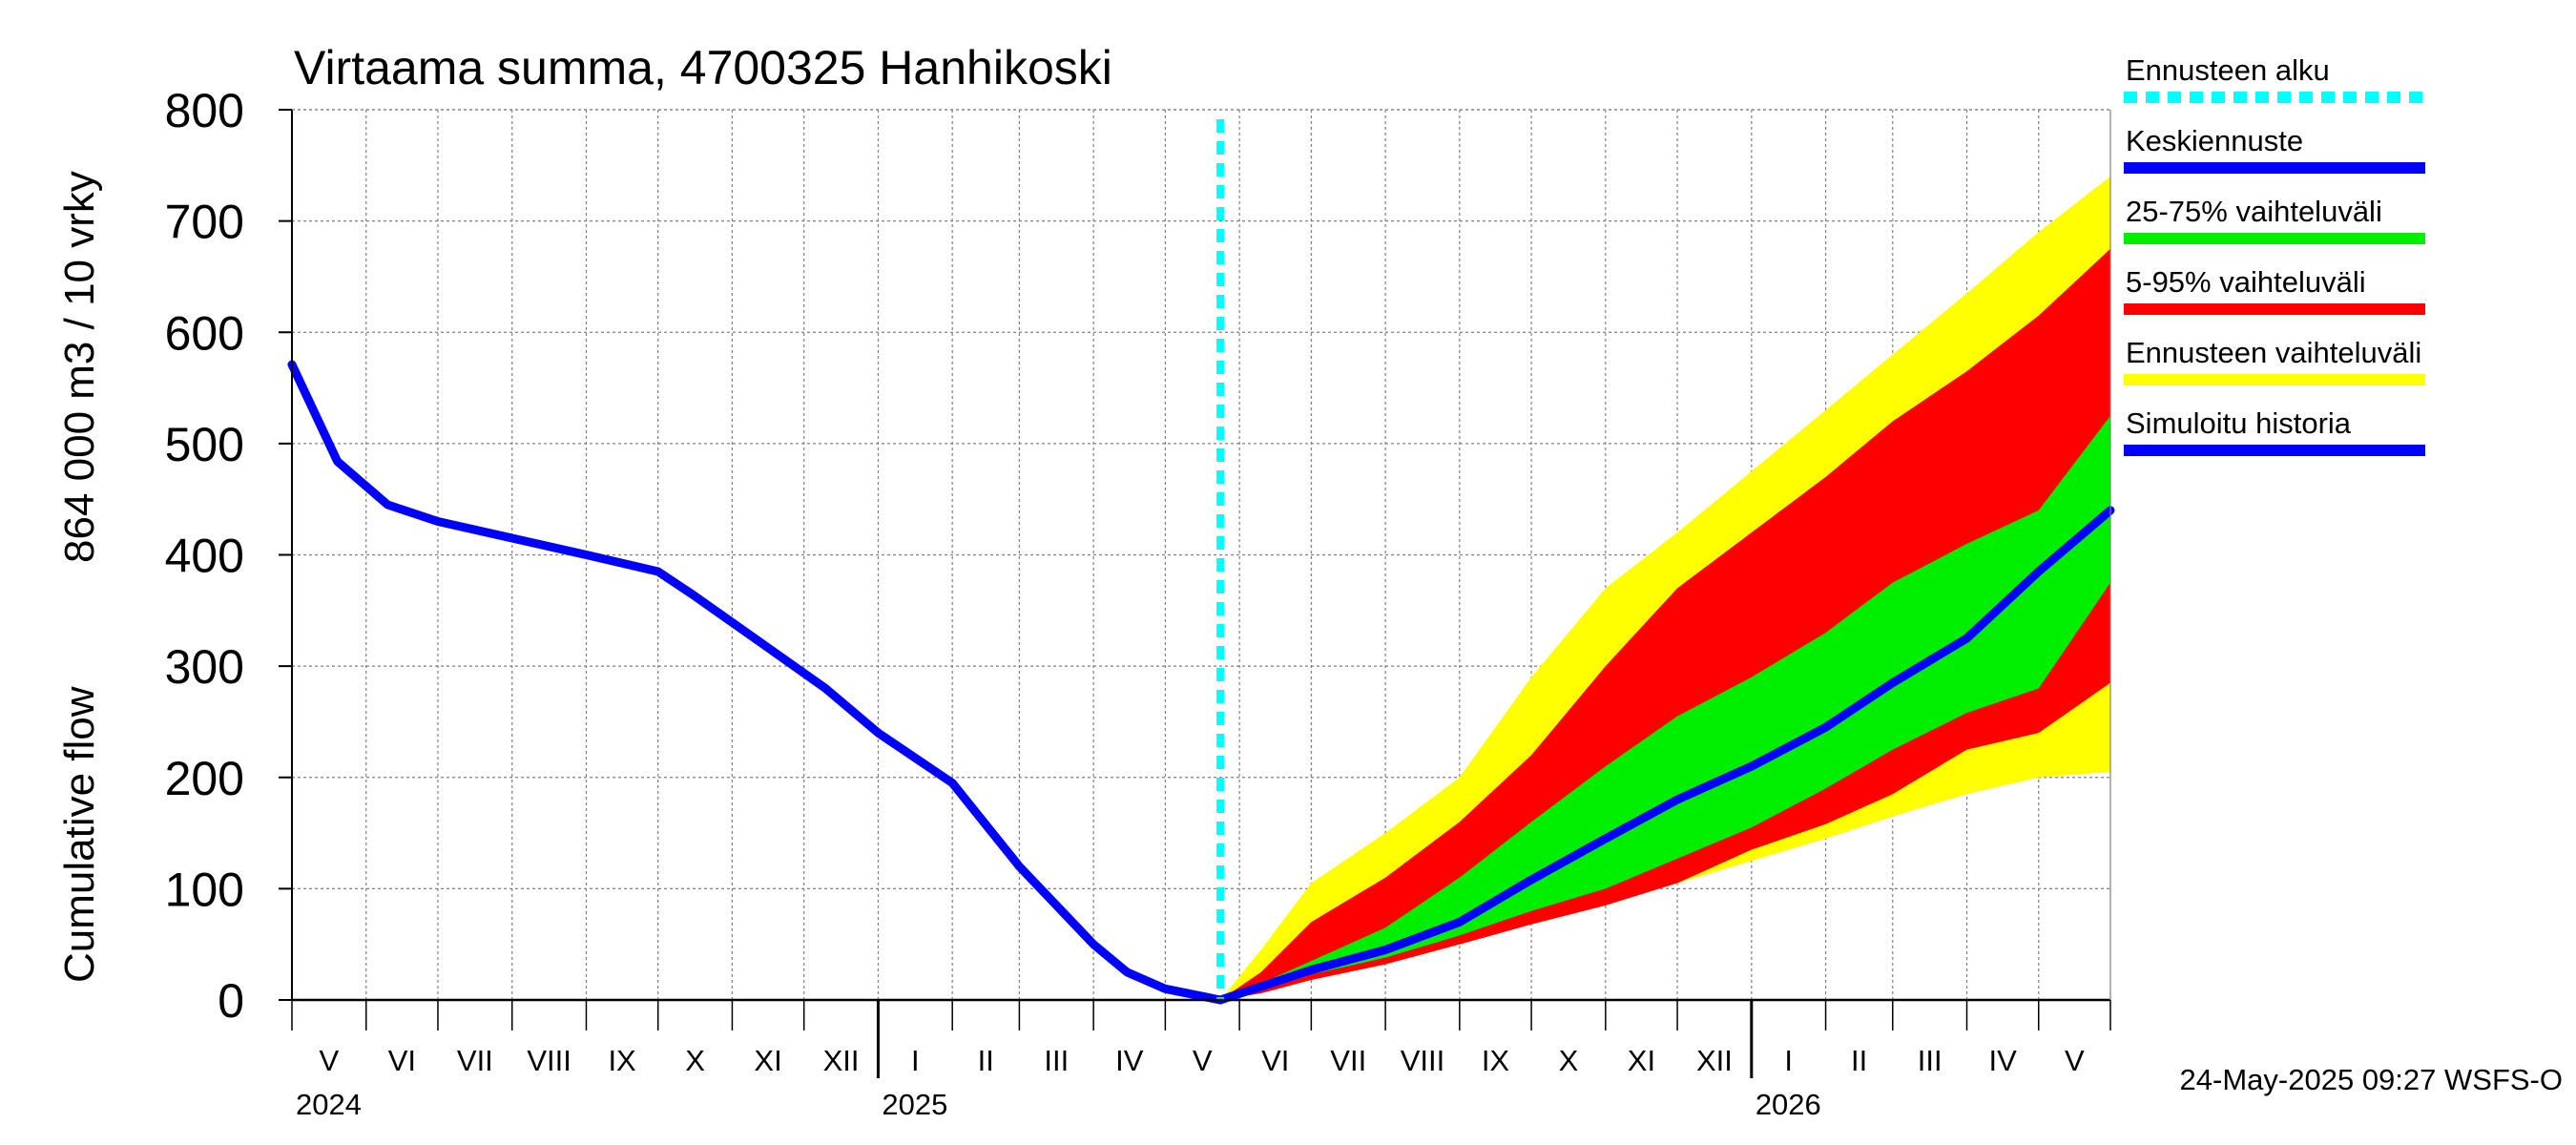 This screenshot has height=1145, width=2576. What do you see at coordinates (914, 1104) in the screenshot?
I see `year-label: 2025` at bounding box center [914, 1104].